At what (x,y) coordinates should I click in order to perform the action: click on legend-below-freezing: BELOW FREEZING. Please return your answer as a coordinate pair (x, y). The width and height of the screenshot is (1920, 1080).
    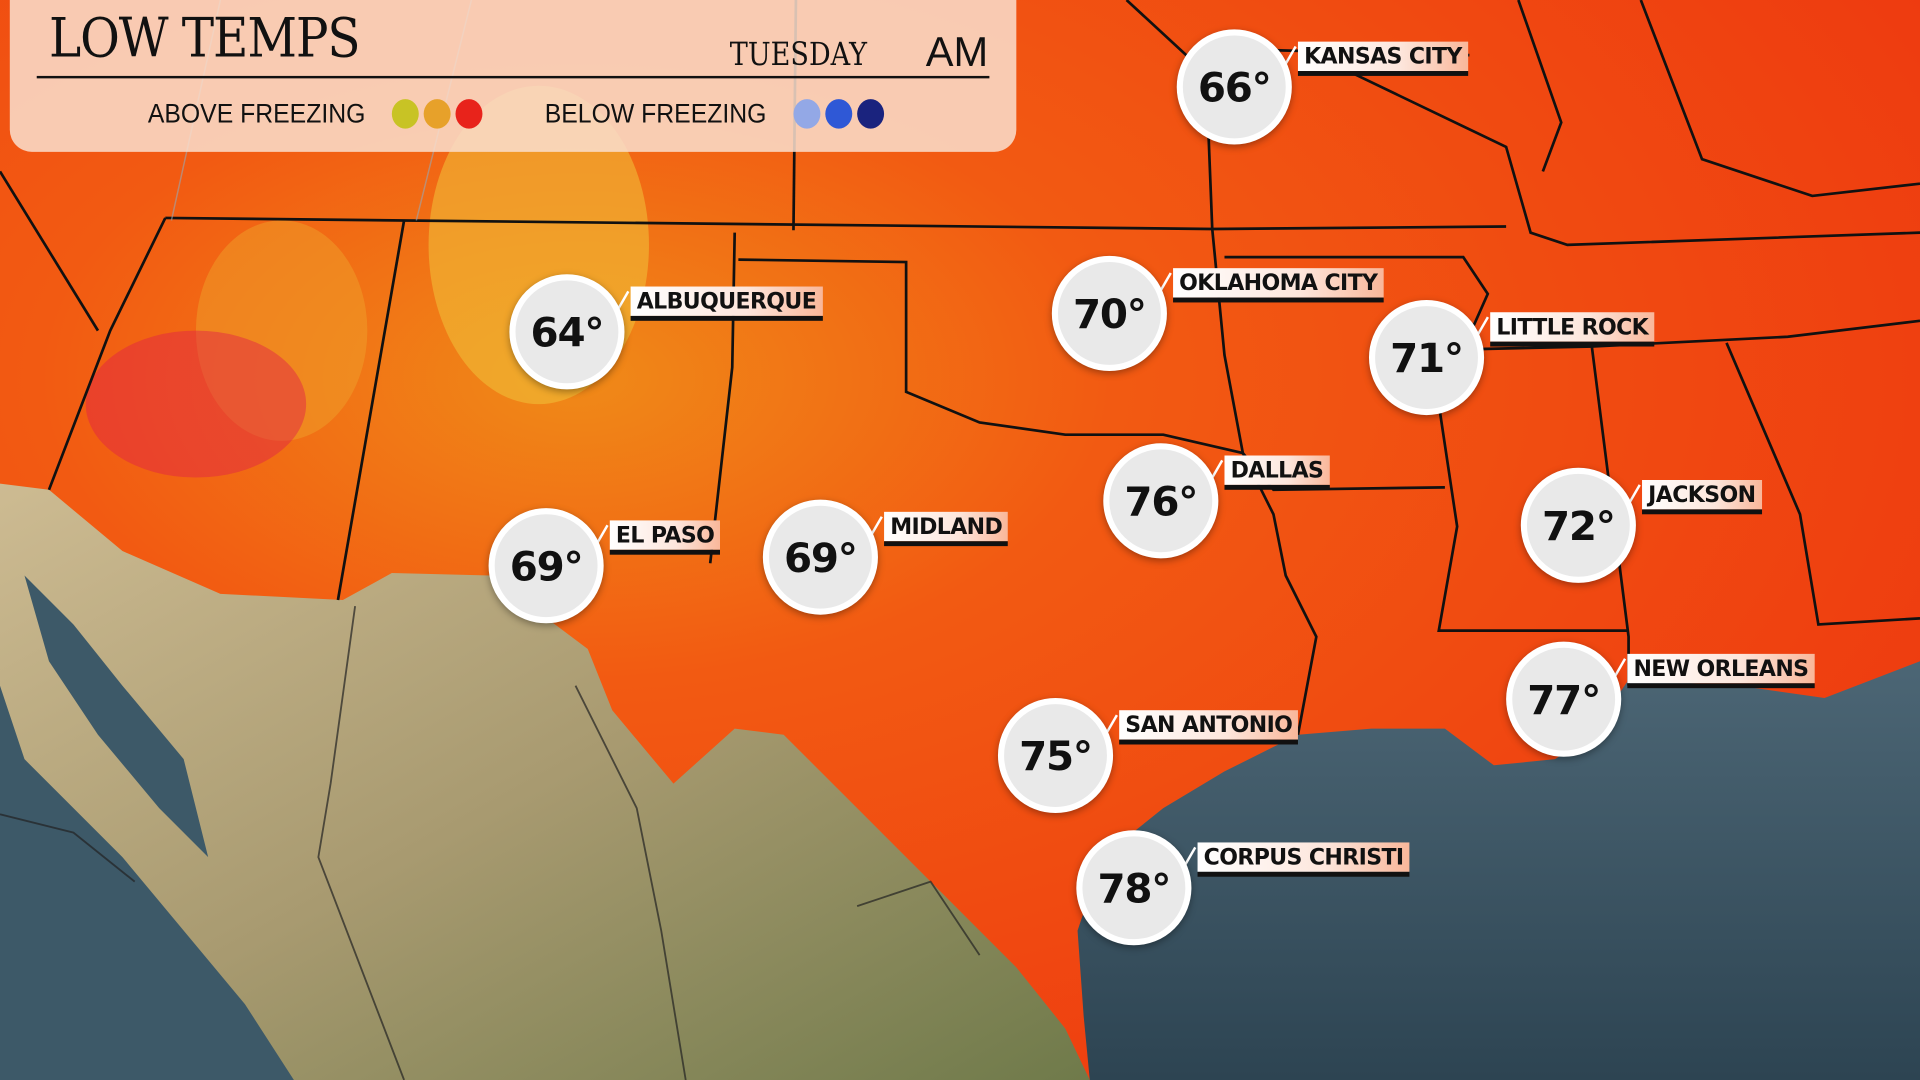
    Looking at the image, I should click on (709, 114).